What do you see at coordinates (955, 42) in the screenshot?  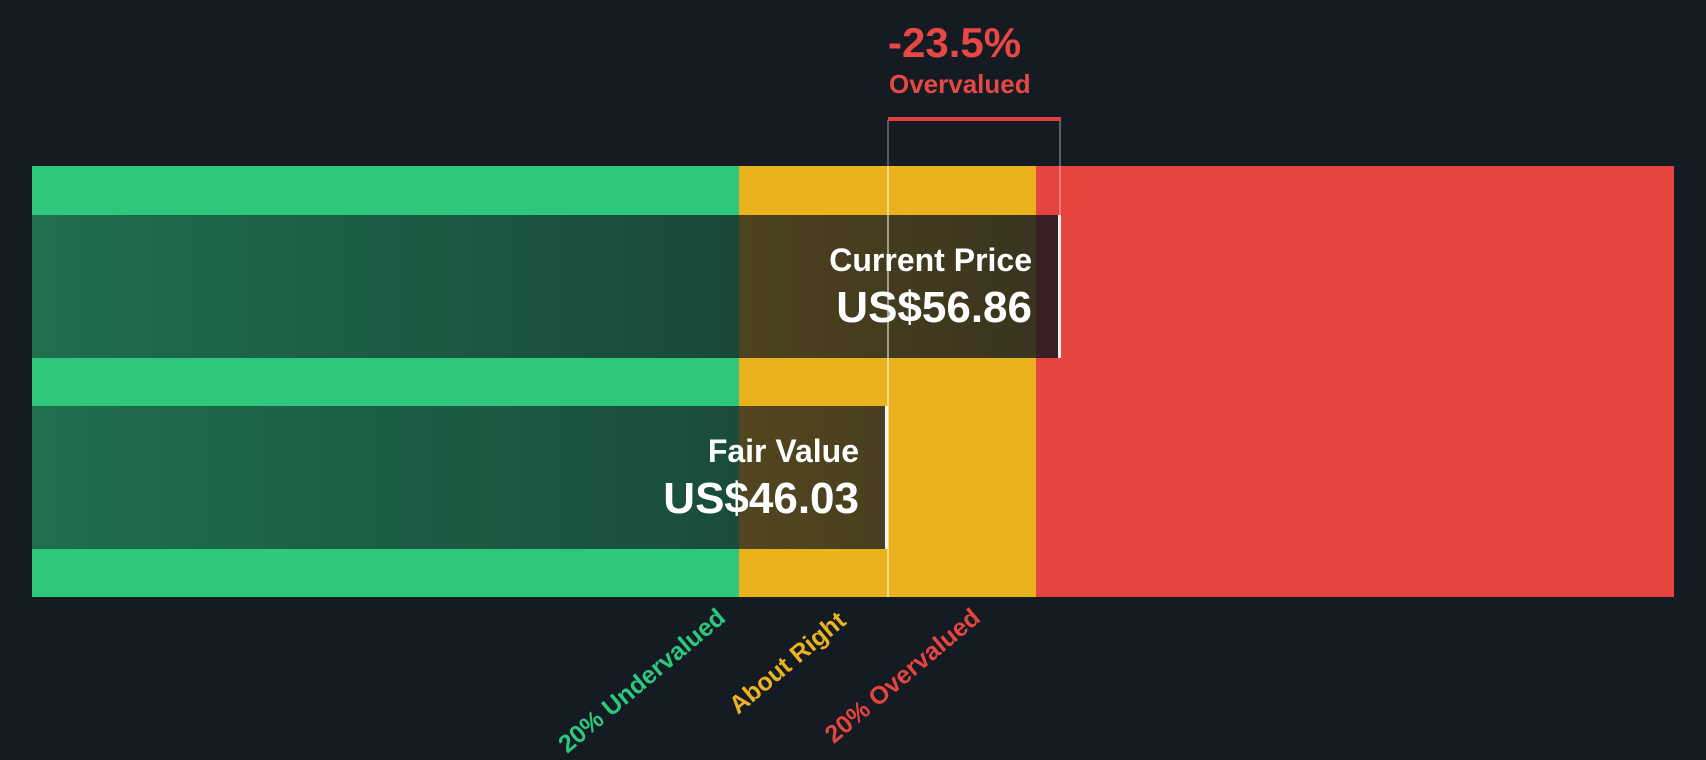 I see `delta-percent-label: -23.5%` at bounding box center [955, 42].